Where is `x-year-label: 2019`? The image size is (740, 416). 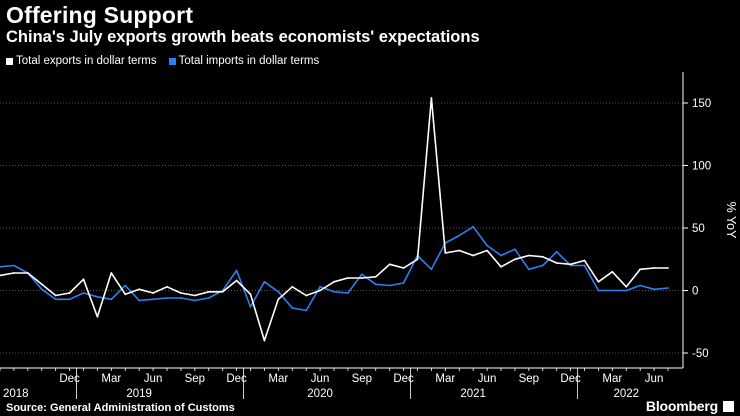 x-year-label: 2019 is located at coordinates (139, 394).